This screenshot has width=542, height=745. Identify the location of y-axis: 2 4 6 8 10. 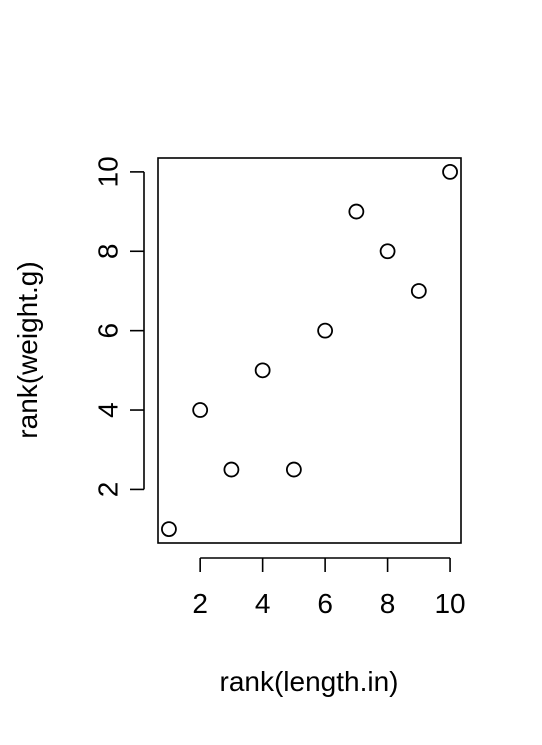
(118, 327).